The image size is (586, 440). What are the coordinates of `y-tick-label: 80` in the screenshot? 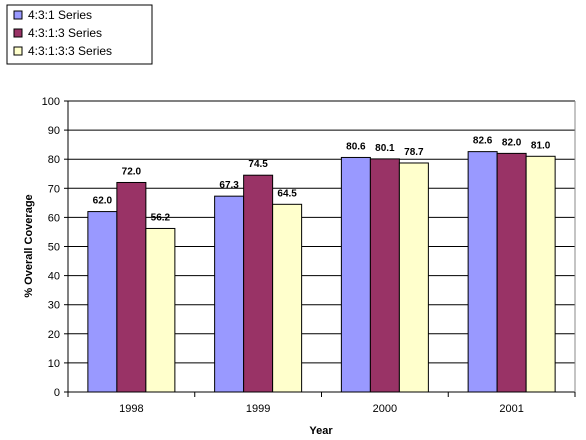 It's located at (54, 160).